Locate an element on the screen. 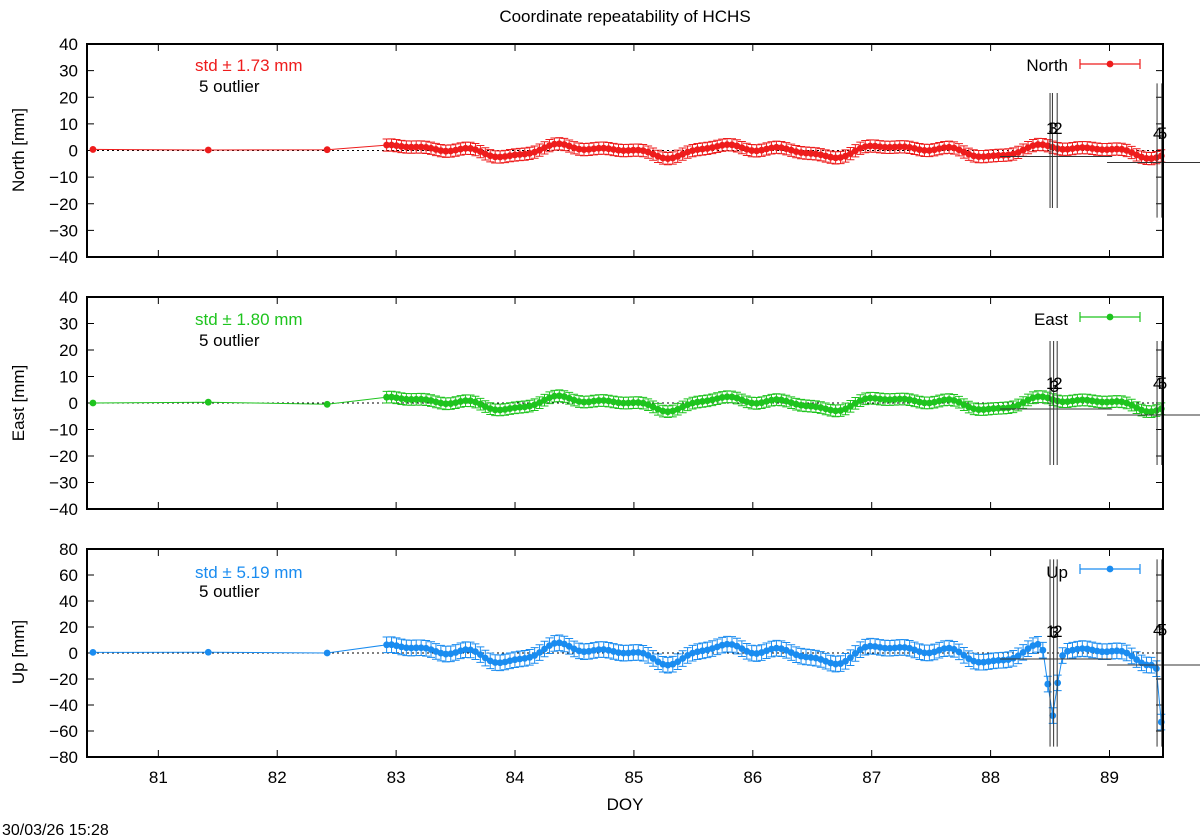 This screenshot has height=840, width=1200. x-tick-label: 85 is located at coordinates (633, 777).